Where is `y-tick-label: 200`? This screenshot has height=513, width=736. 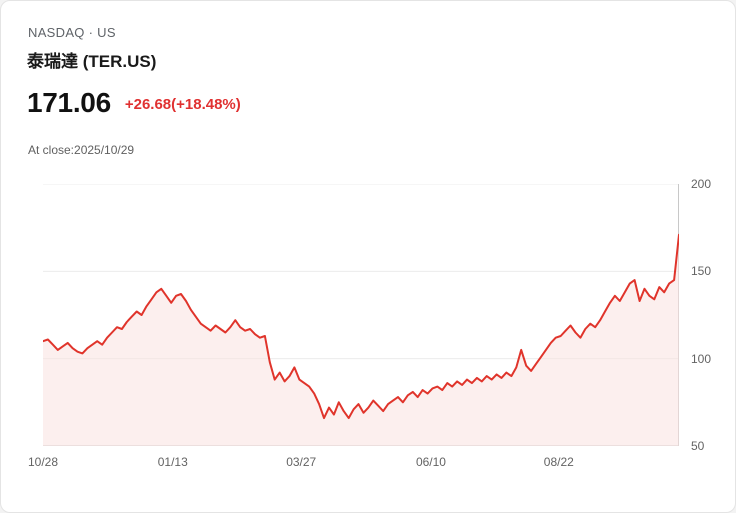 y-tick-label: 200 is located at coordinates (701, 184).